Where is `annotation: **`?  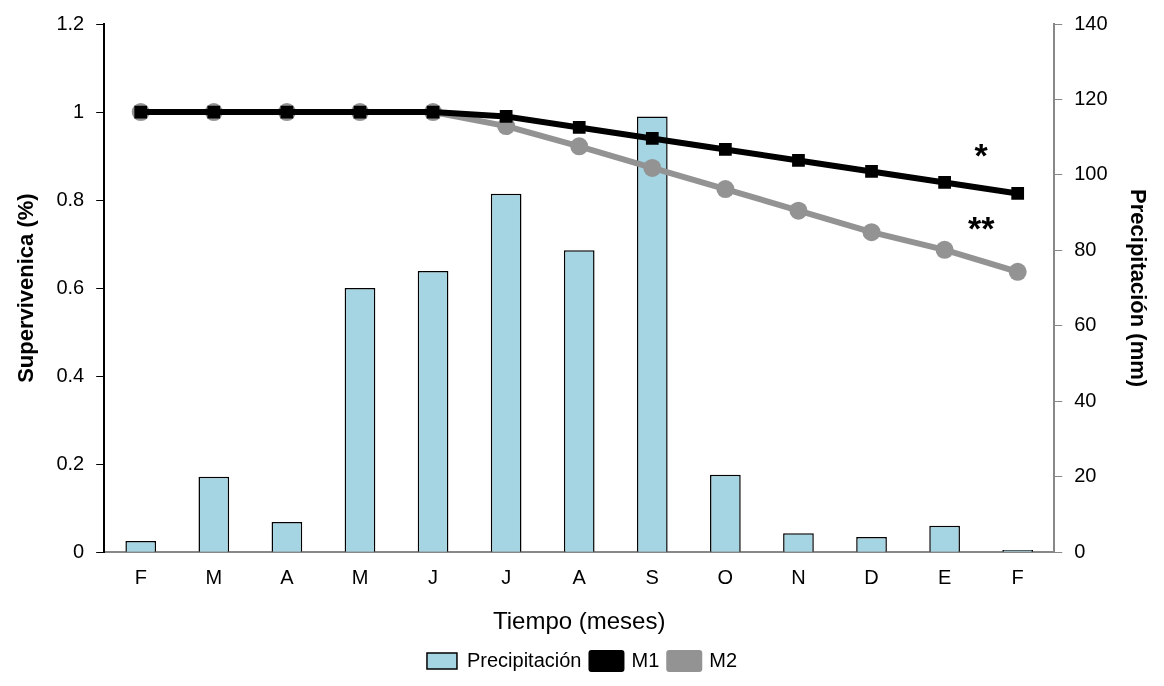 annotation: ** is located at coordinates (981, 228).